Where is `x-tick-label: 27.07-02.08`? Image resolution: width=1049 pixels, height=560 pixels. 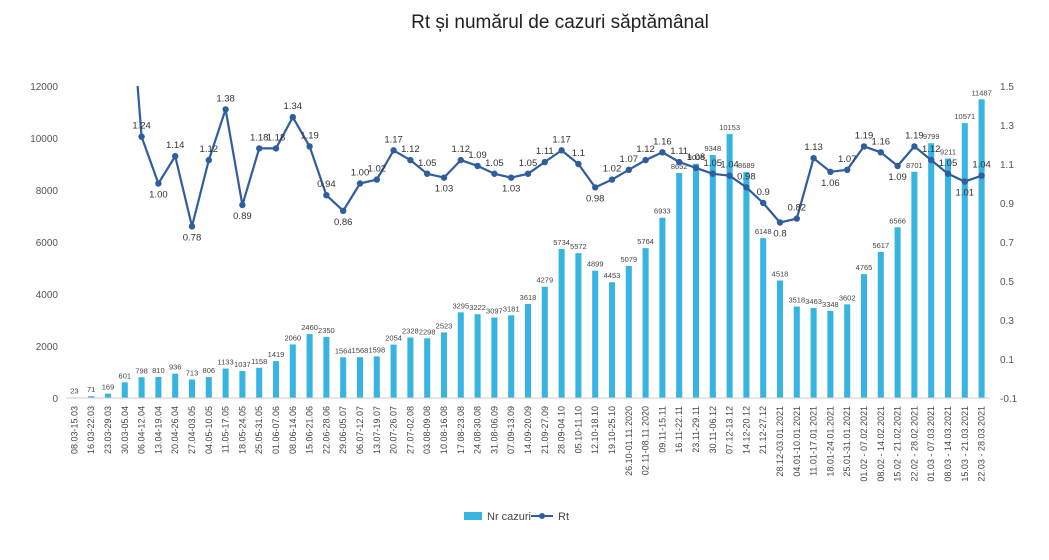
x-tick-label: 27.07-02.08 is located at coordinates (410, 430).